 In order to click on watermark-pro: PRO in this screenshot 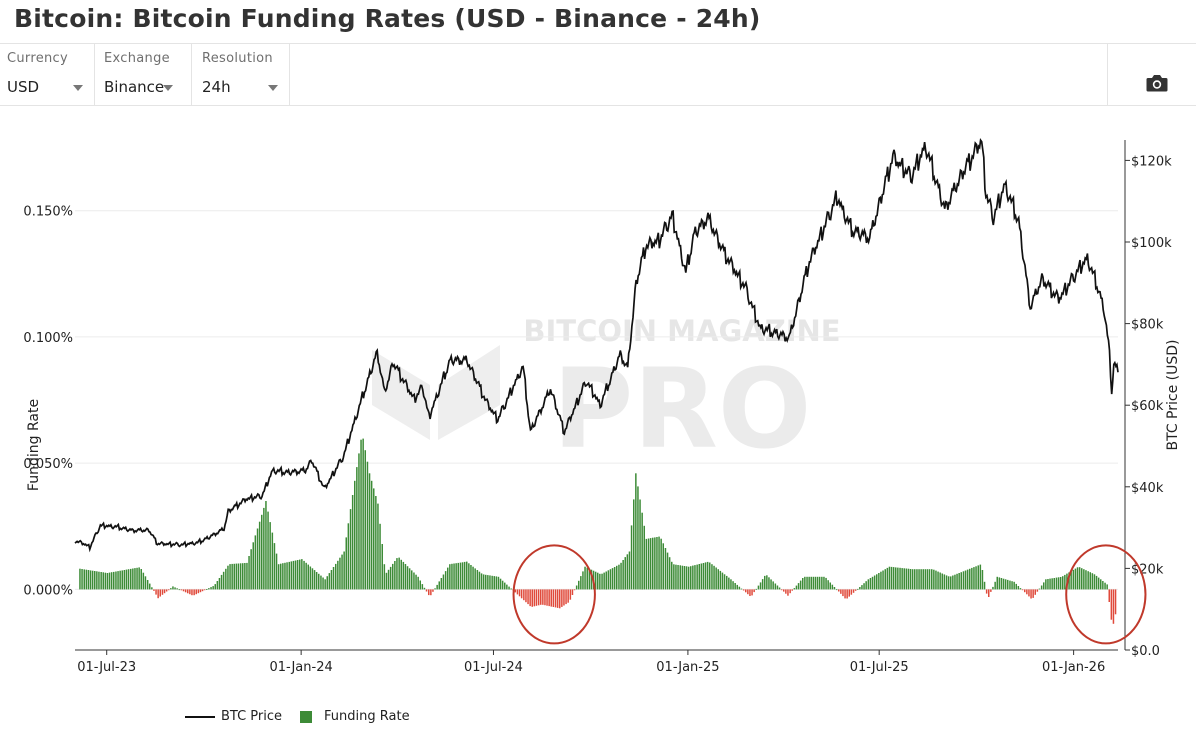, I will do `click(682, 409)`.